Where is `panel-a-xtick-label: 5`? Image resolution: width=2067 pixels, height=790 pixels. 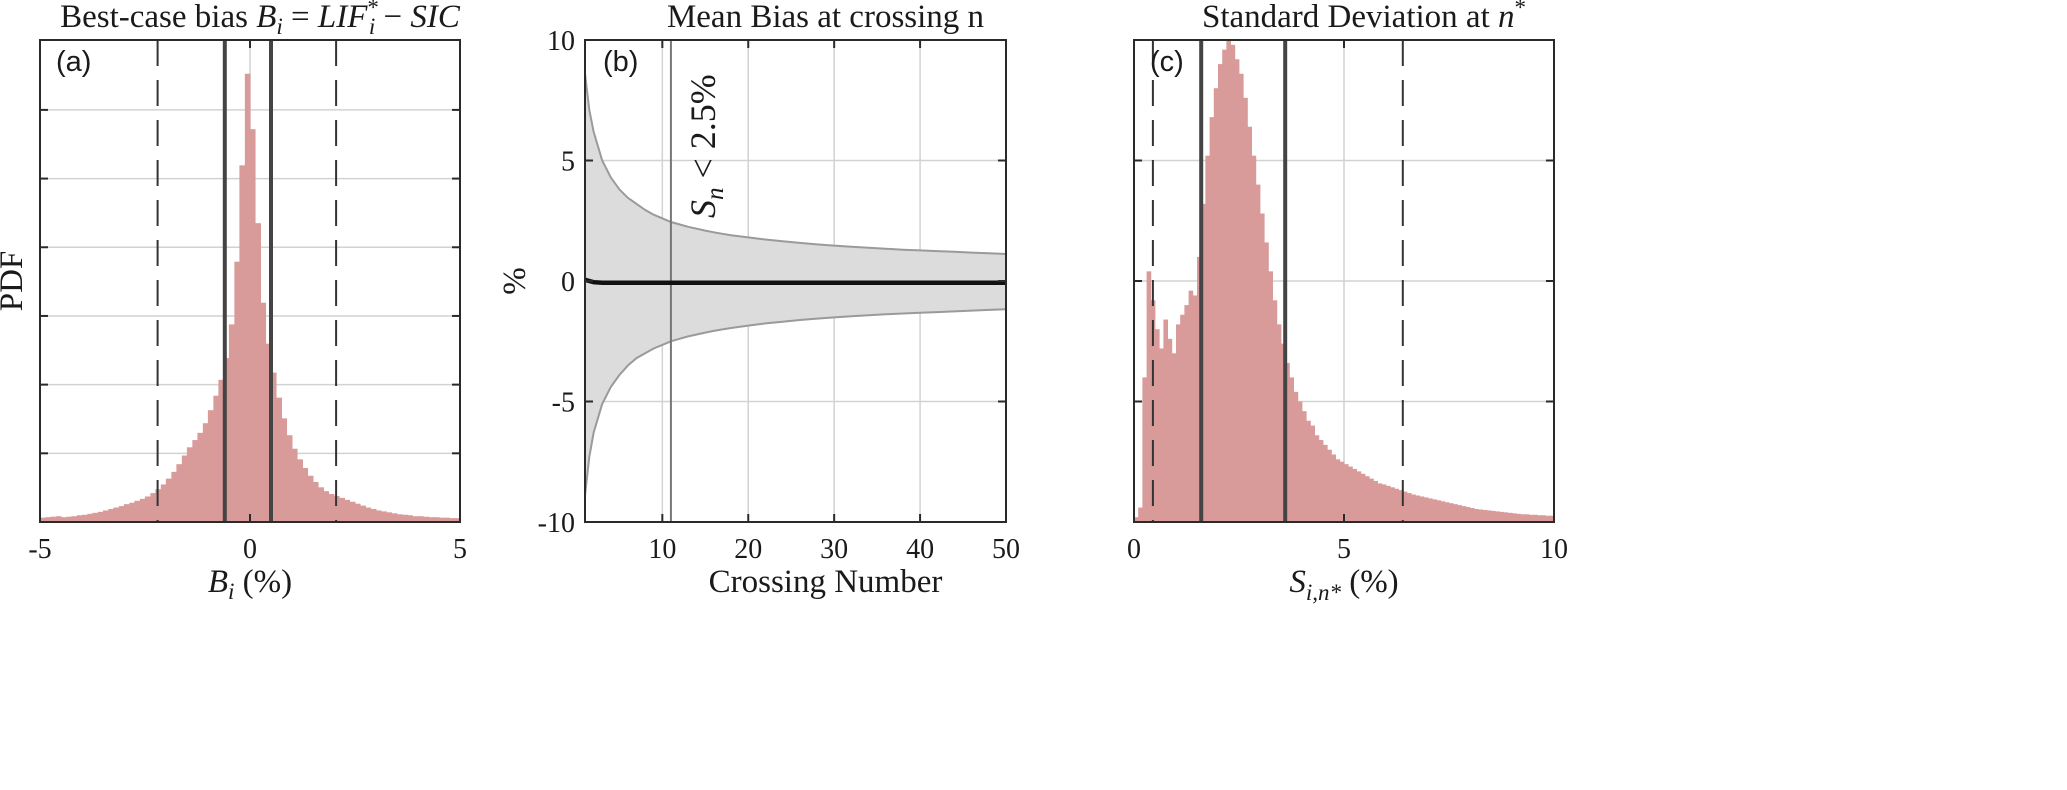
panel-a-xtick-label: 5 is located at coordinates (460, 549).